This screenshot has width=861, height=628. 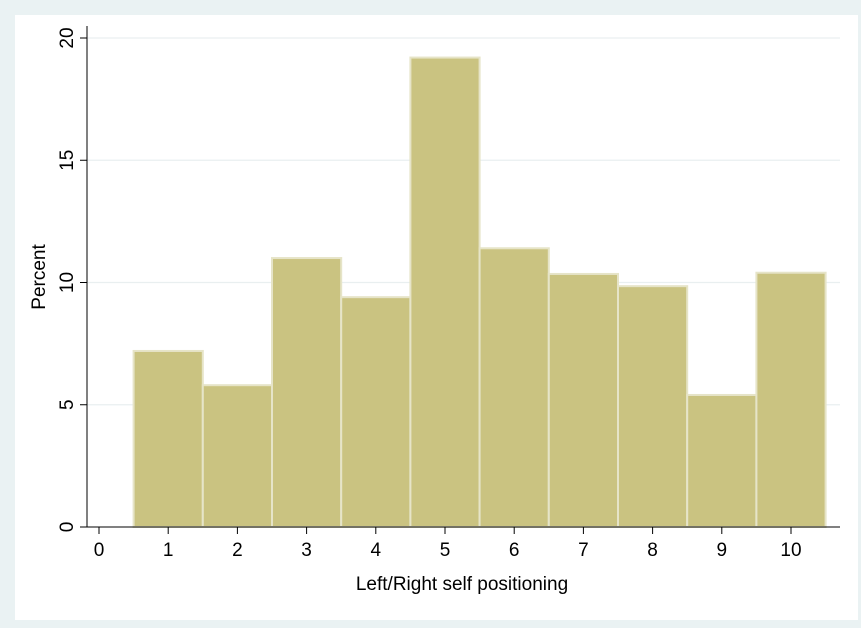 I want to click on y-tick-label: 15, so click(x=67, y=160).